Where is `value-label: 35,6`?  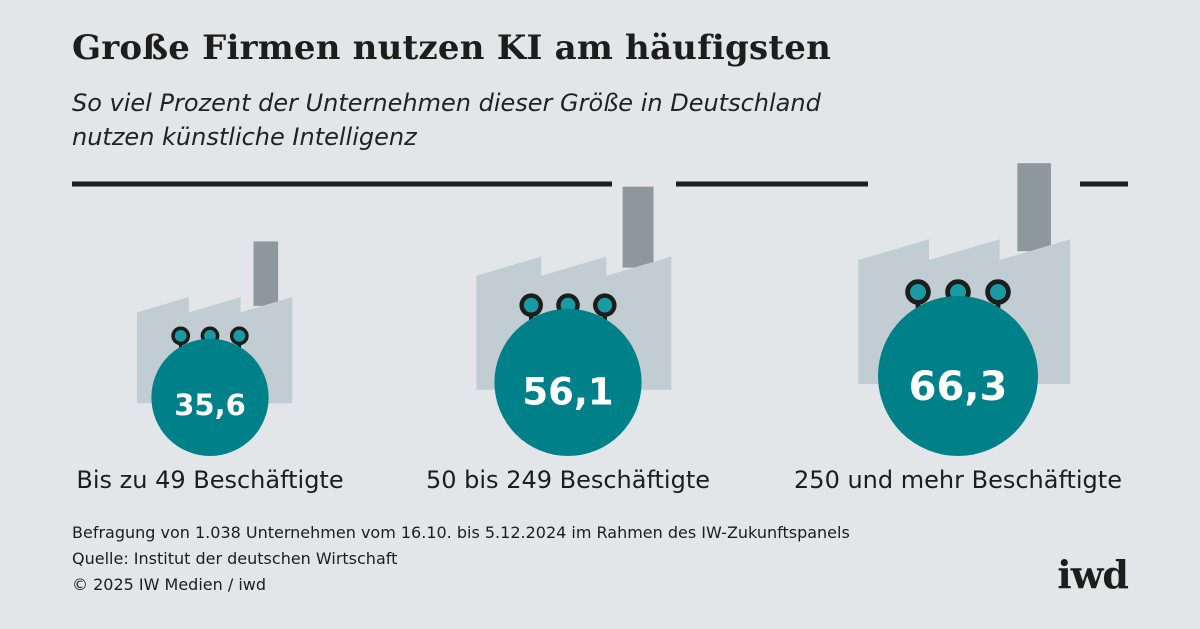
value-label: 35,6 is located at coordinates (210, 405).